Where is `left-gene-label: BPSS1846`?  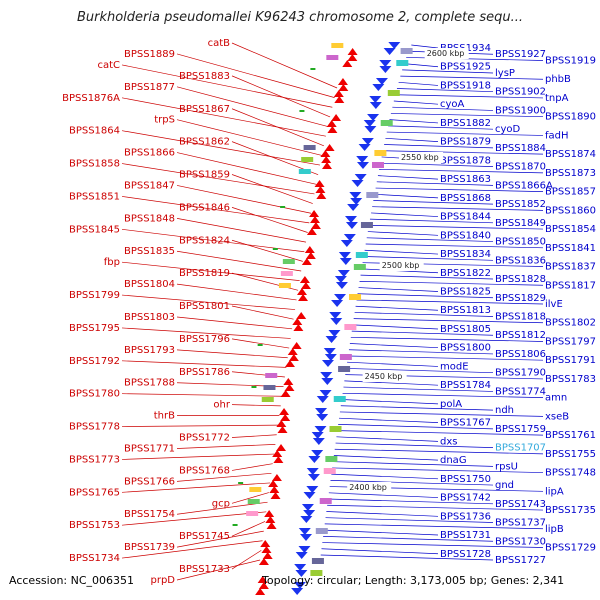 left-gene-label: BPSS1846 is located at coordinates (204, 207).